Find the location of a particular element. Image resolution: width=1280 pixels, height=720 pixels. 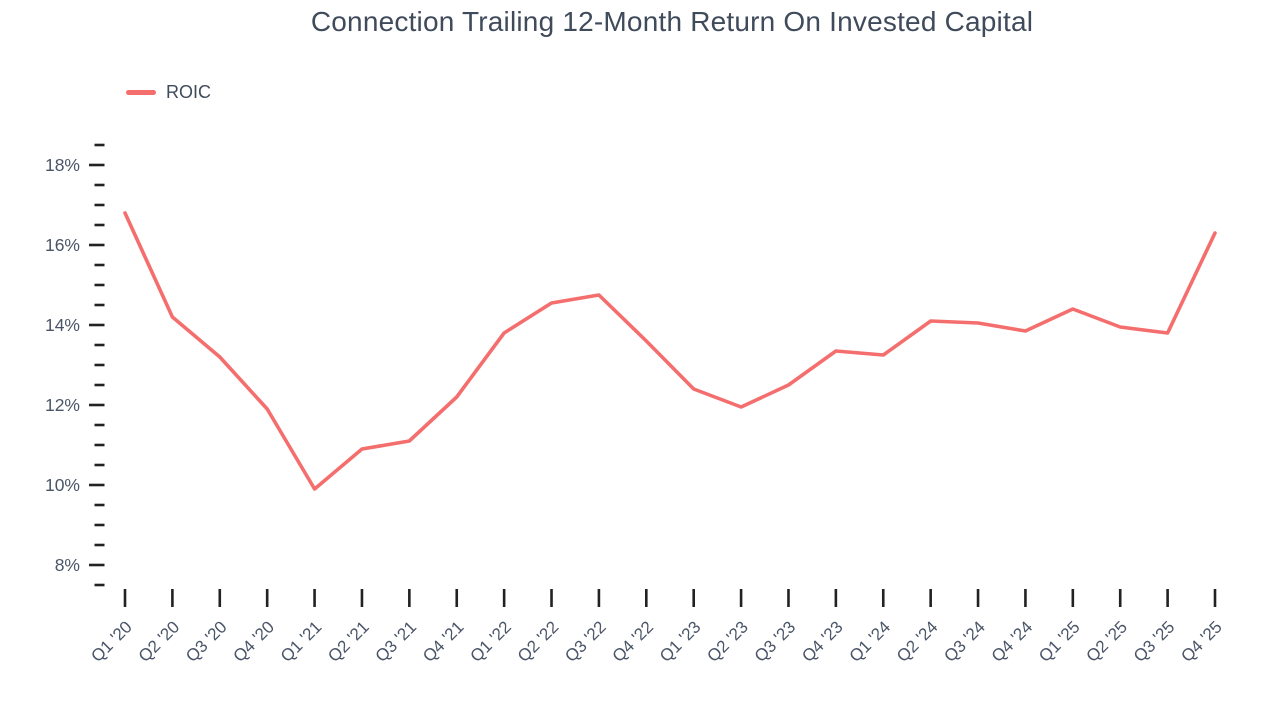

x-axis-label: Q2 '25 is located at coordinates (1107, 641).